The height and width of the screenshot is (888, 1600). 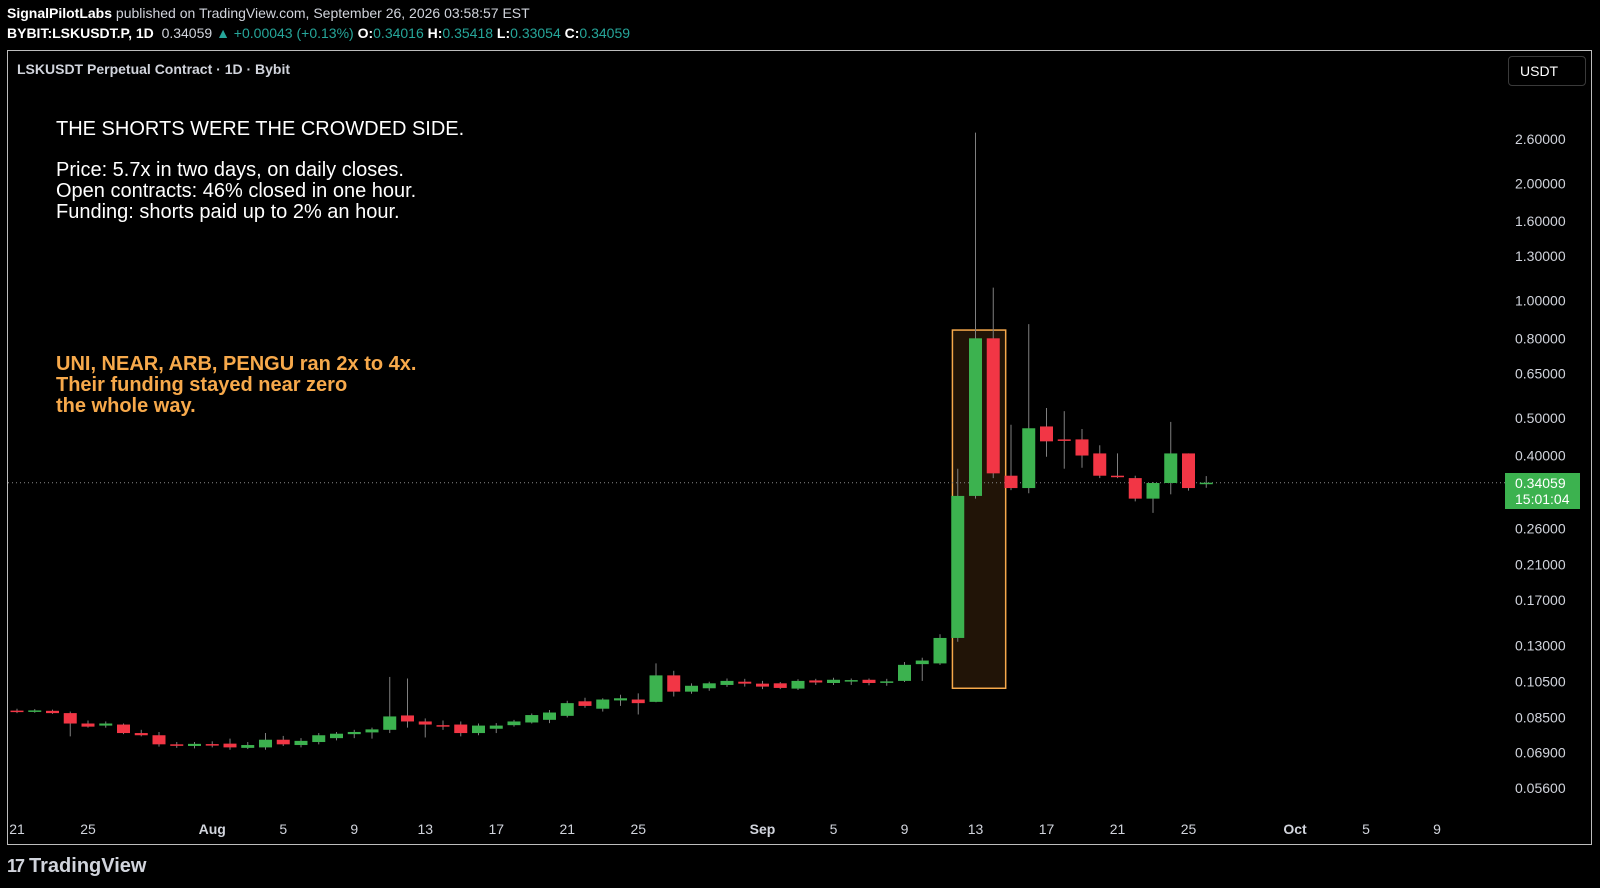 What do you see at coordinates (187, 33) in the screenshot?
I see `last-price: 0.34059` at bounding box center [187, 33].